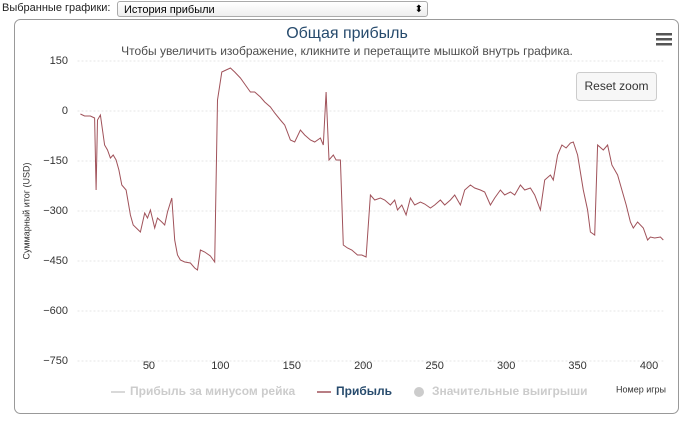  I want to click on y-tick-label: −150, so click(55, 161).